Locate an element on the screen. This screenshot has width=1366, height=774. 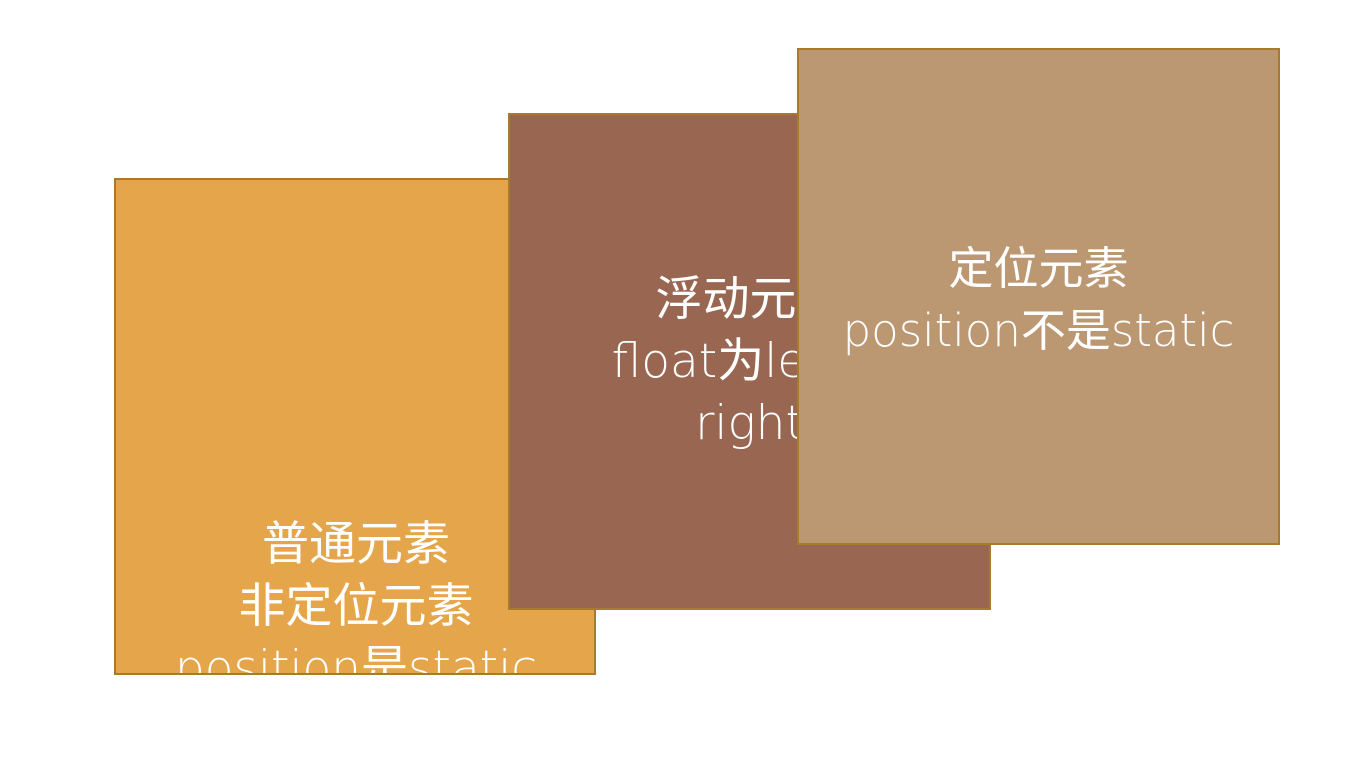
normal-element-line-3: position是static is located at coordinates (356, 658).